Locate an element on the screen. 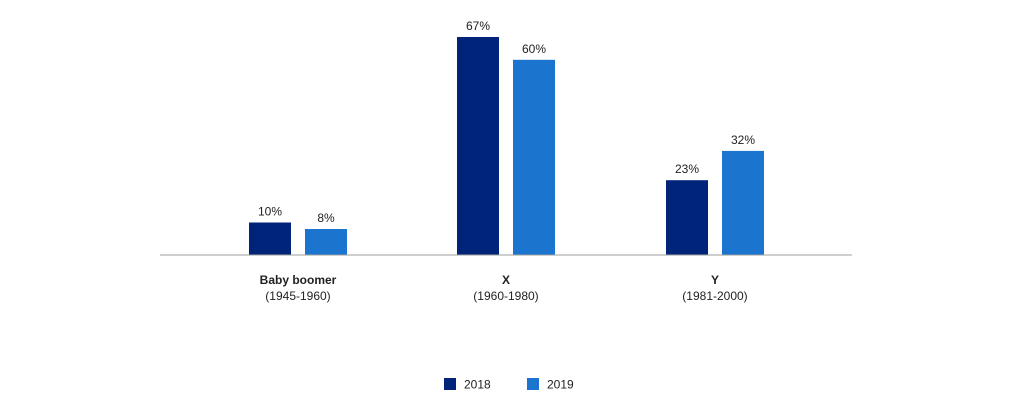 The image size is (1020, 402). data-label: 60% is located at coordinates (534, 49).